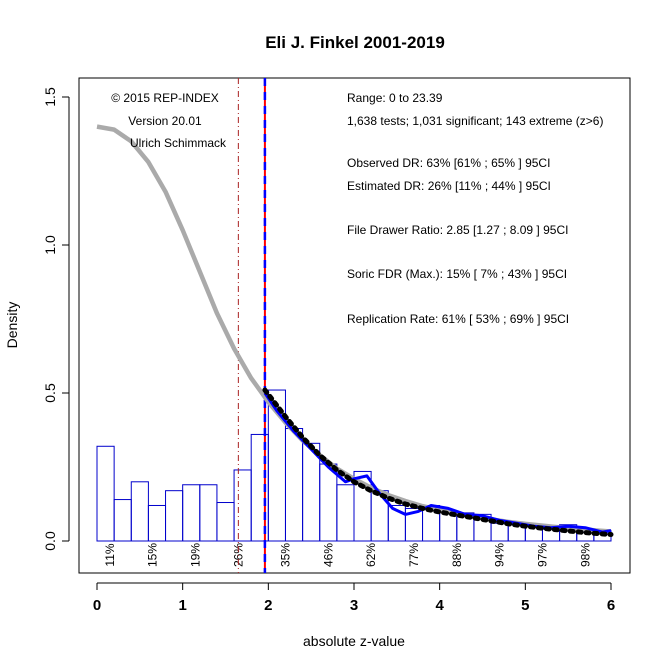 Image resolution: width=672 pixels, height=671 pixels. Describe the element at coordinates (153, 555) in the screenshot. I see `power-label: 15%` at that location.